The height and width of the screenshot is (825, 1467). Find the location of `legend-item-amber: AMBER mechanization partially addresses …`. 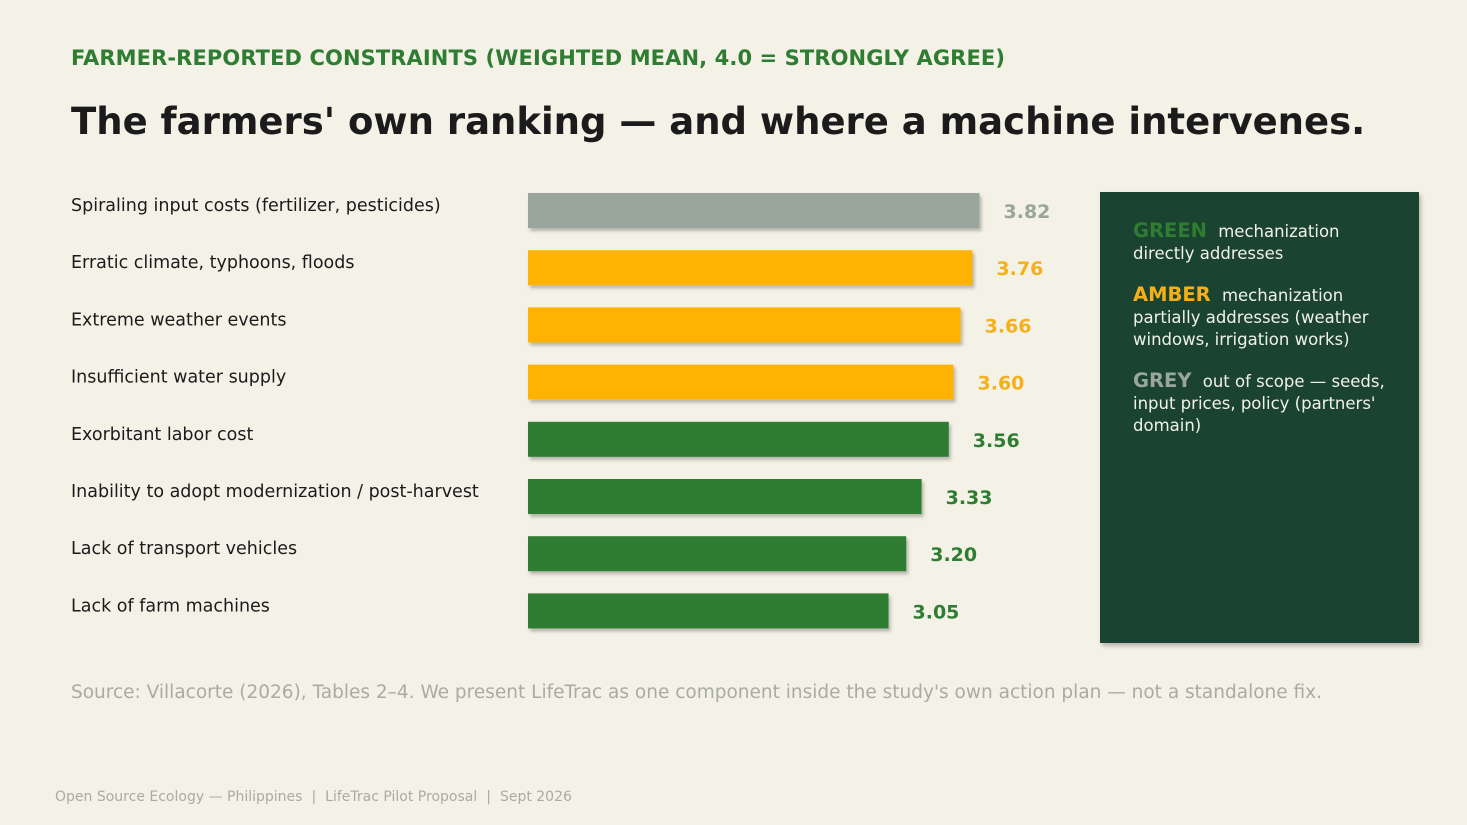

legend-item-amber: AMBER mechanization partially addresses … is located at coordinates (1266, 317).